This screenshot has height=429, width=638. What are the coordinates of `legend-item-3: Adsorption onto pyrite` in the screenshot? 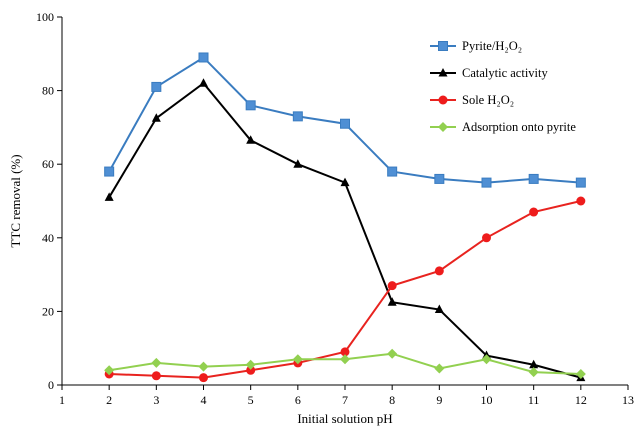 It's located at (503, 127).